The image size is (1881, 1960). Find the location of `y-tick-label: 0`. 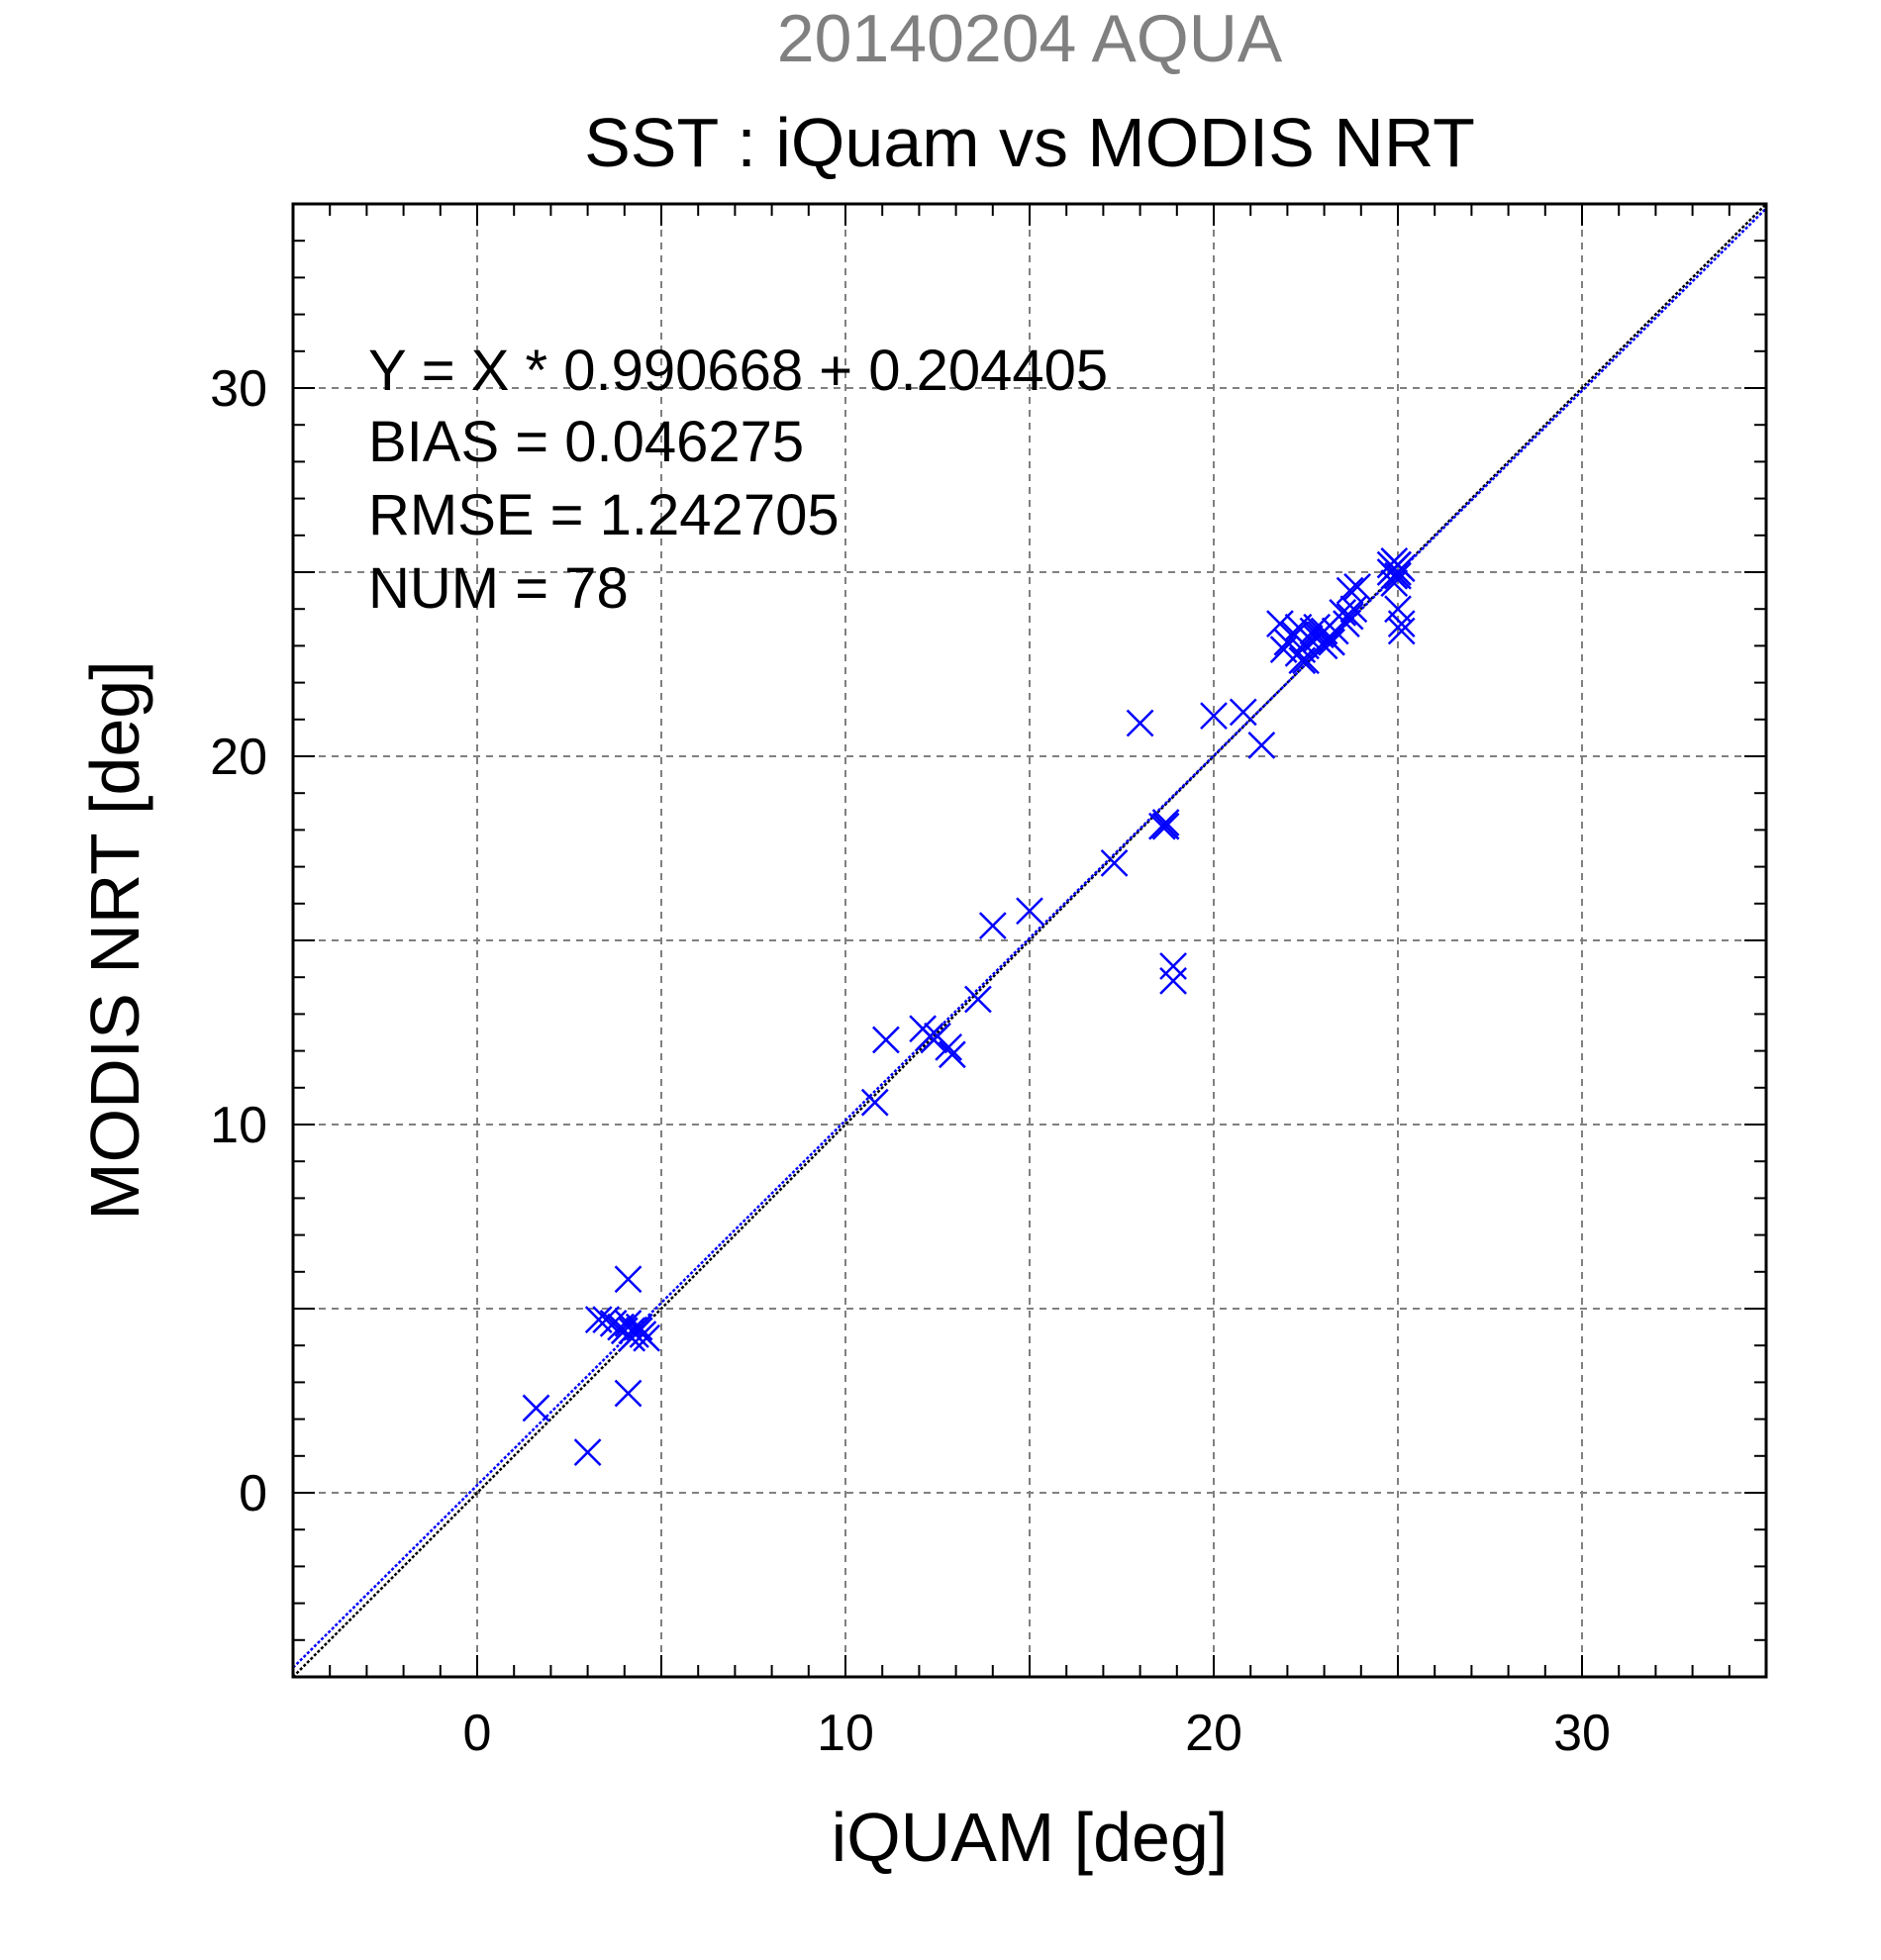

y-tick-label: 0 is located at coordinates (253, 1493).